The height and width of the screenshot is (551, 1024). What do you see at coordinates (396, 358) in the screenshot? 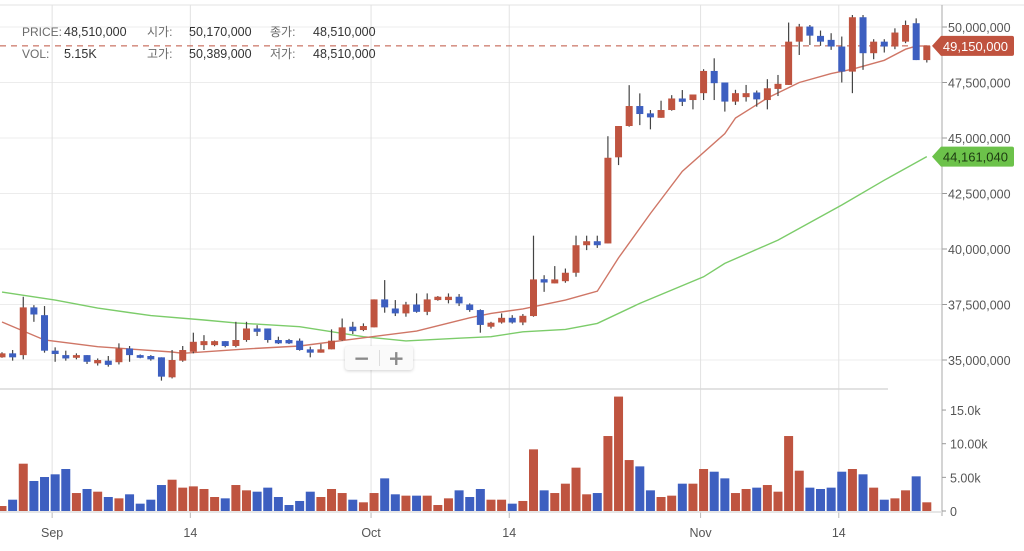
I see `zoom-in-button: +` at bounding box center [396, 358].